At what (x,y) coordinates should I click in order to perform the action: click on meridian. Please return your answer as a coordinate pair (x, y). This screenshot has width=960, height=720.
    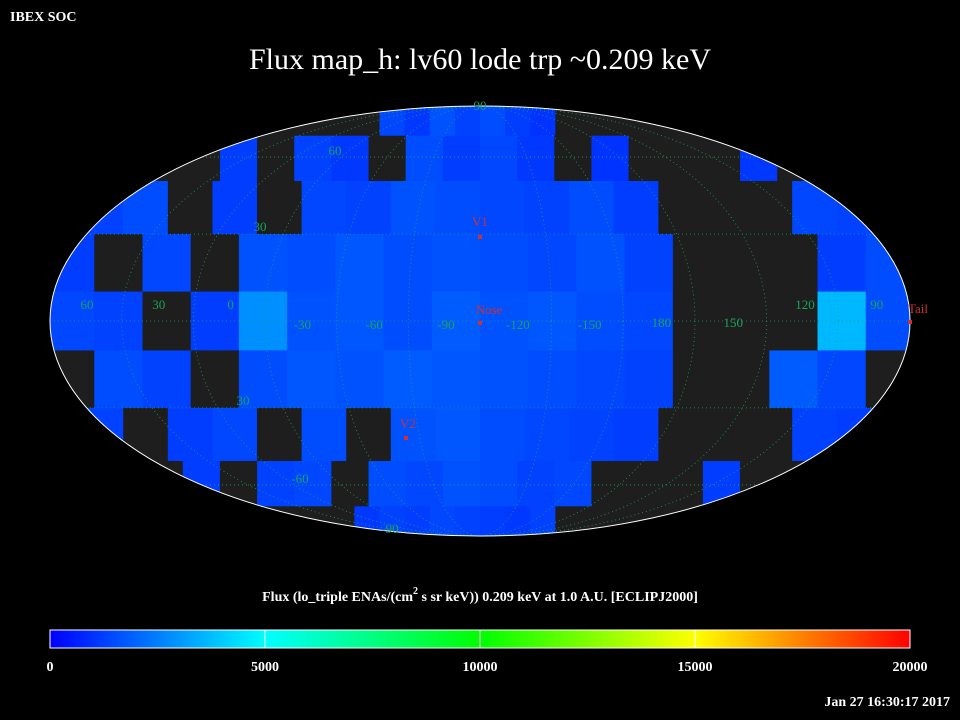
    Looking at the image, I should click on (480, 321).